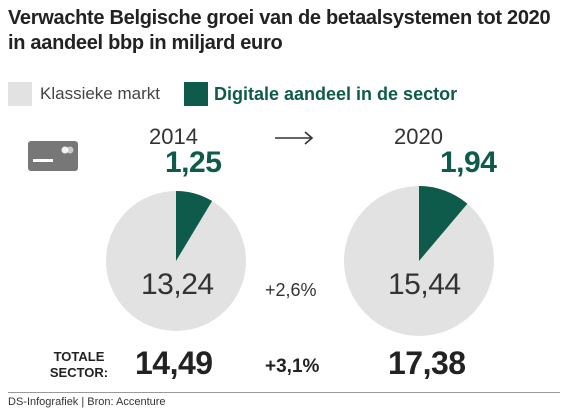 The image size is (568, 413). Describe the element at coordinates (336, 94) in the screenshot. I see `legend-label-digital: Digitale aandeel in de sector` at that location.